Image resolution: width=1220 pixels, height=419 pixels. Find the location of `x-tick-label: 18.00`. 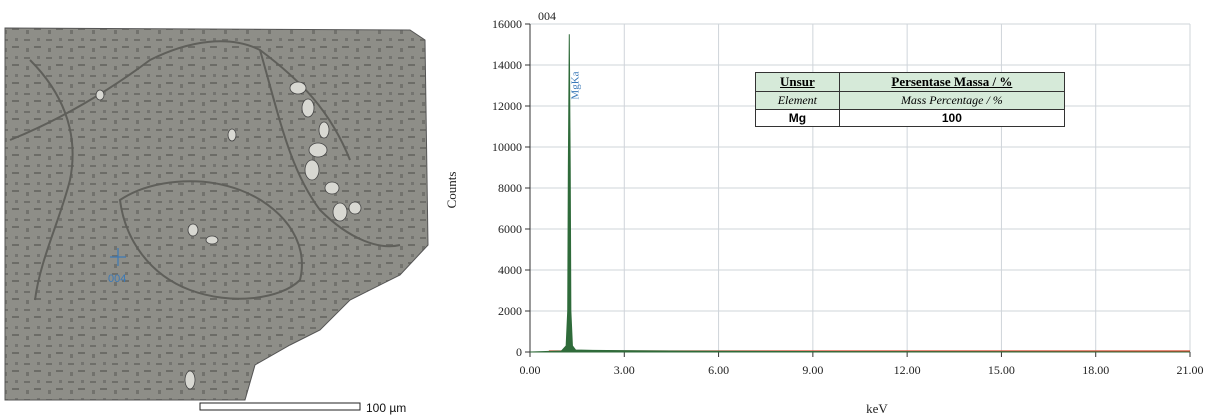

x-tick-label: 18.00 is located at coordinates (1095, 370).